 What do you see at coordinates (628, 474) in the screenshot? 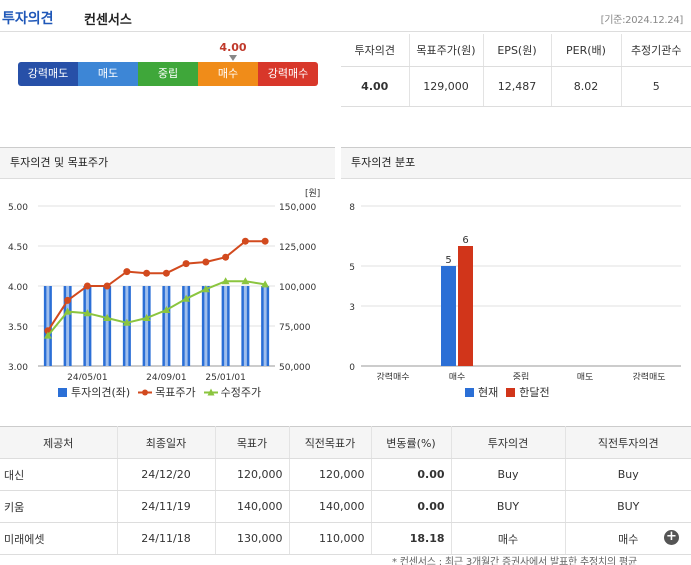
I see `broker-prev-opinion: Buy` at bounding box center [628, 474].